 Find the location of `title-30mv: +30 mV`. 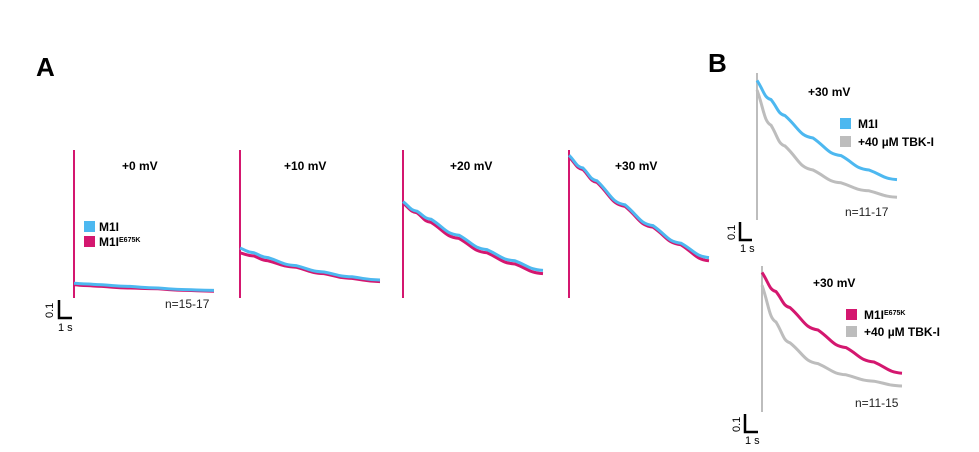

title-30mv: +30 mV is located at coordinates (636, 166).